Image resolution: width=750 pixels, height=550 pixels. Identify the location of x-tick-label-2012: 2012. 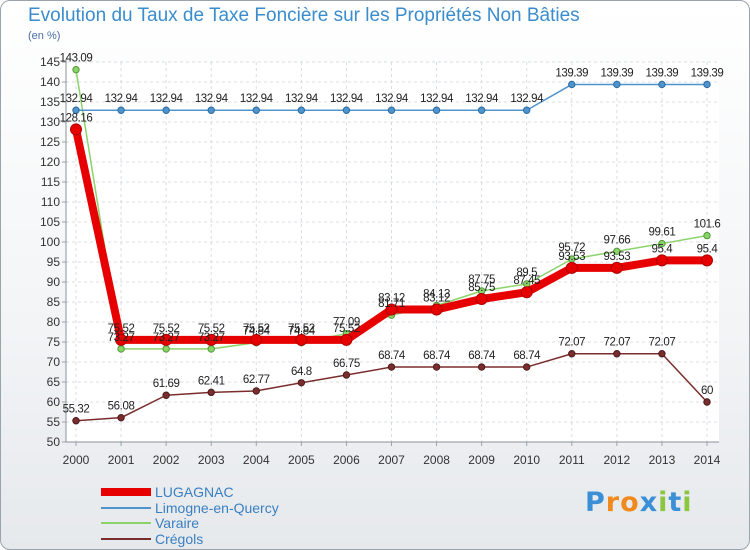
(617, 460).